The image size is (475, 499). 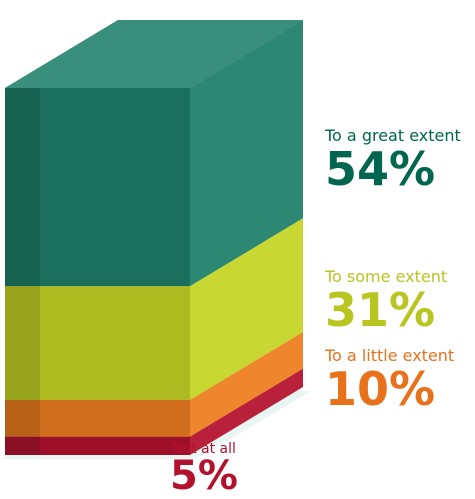 I want to click on value-label: 54%, so click(x=380, y=169).